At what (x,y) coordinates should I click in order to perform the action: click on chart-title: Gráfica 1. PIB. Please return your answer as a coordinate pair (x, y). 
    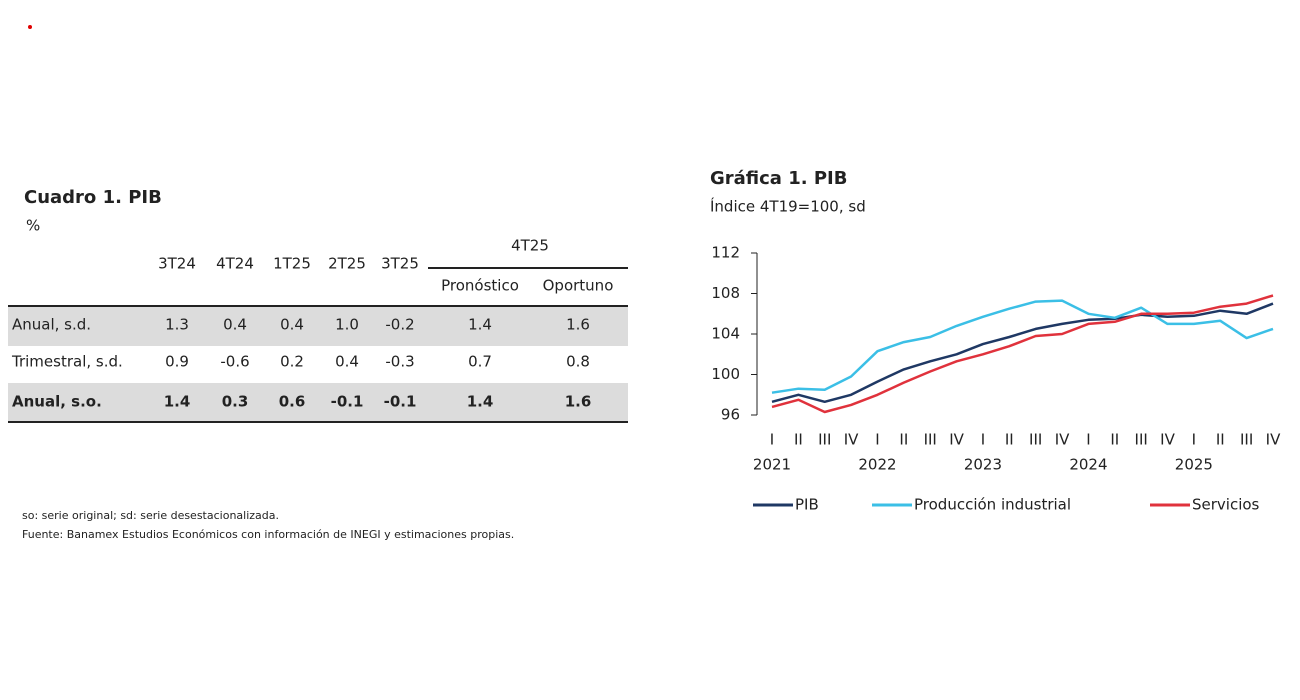
    Looking at the image, I should click on (778, 178).